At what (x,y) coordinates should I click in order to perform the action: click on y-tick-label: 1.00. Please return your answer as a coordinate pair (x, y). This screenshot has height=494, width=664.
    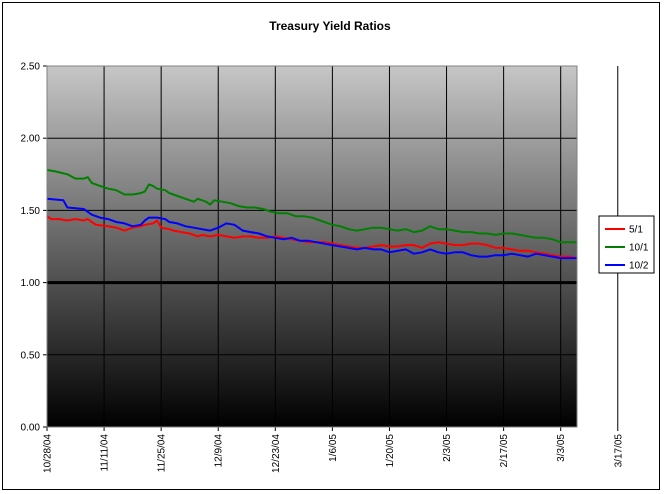
    Looking at the image, I should click on (31, 283).